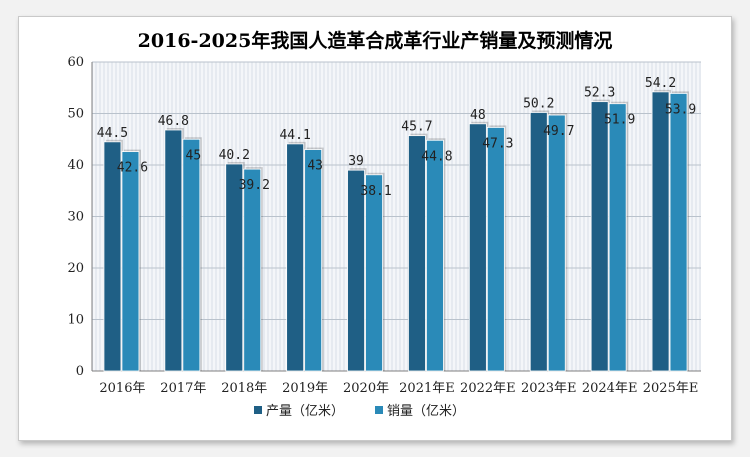 The height and width of the screenshot is (457, 750). What do you see at coordinates (75, 62) in the screenshot?
I see `y-tick-label: 60` at bounding box center [75, 62].